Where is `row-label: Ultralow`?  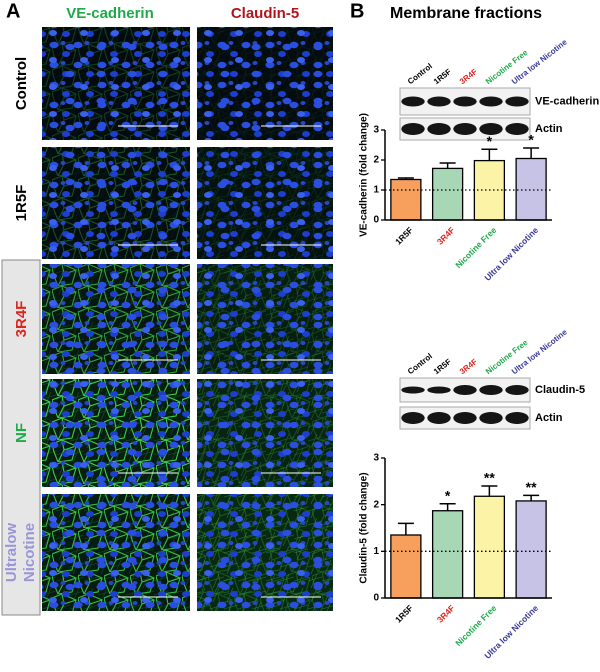
row-label: Ultralow is located at coordinates (11, 553).